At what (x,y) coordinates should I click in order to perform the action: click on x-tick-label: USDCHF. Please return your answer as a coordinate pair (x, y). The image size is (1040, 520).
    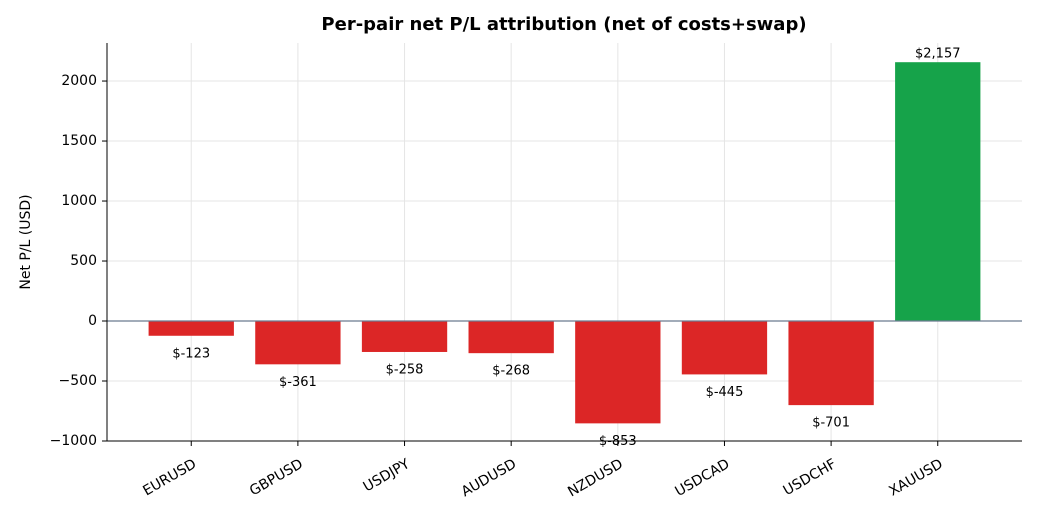
    Looking at the image, I should click on (810, 477).